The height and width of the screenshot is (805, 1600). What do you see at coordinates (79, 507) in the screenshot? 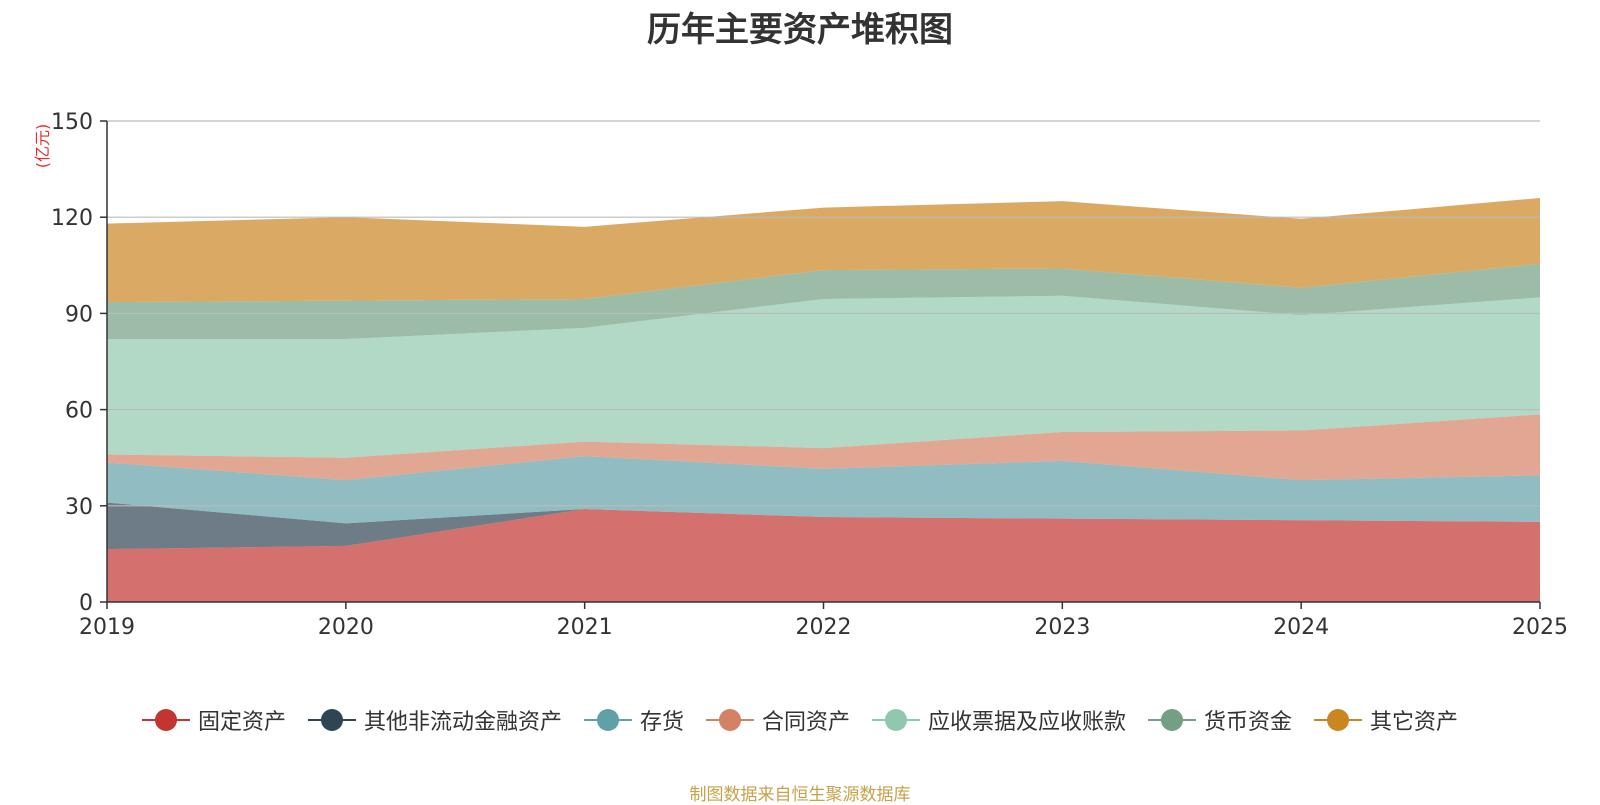
I see `y-tick-label: 30` at bounding box center [79, 507].